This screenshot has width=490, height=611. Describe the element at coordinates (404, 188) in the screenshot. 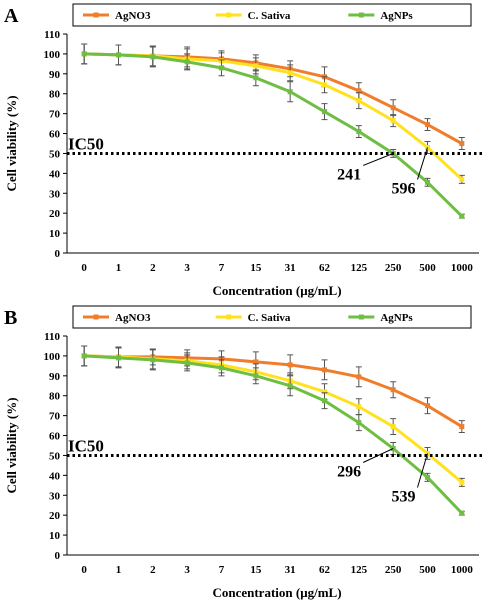

I see `annotation-label: 596` at that location.